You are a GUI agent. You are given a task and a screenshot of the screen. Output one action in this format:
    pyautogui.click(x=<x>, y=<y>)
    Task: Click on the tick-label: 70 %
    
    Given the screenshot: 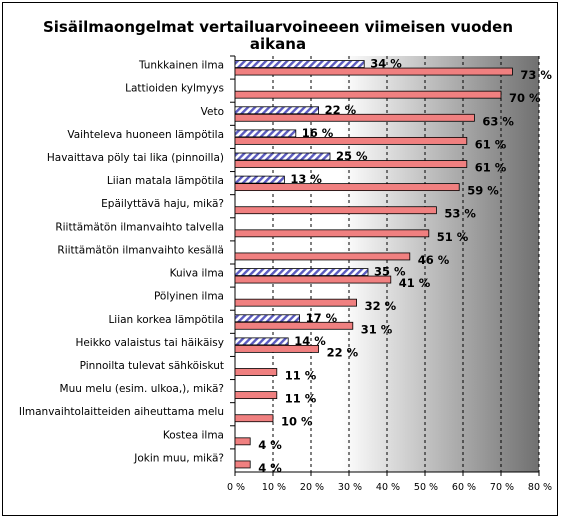 What is the action you would take?
    pyautogui.click(x=502, y=487)
    